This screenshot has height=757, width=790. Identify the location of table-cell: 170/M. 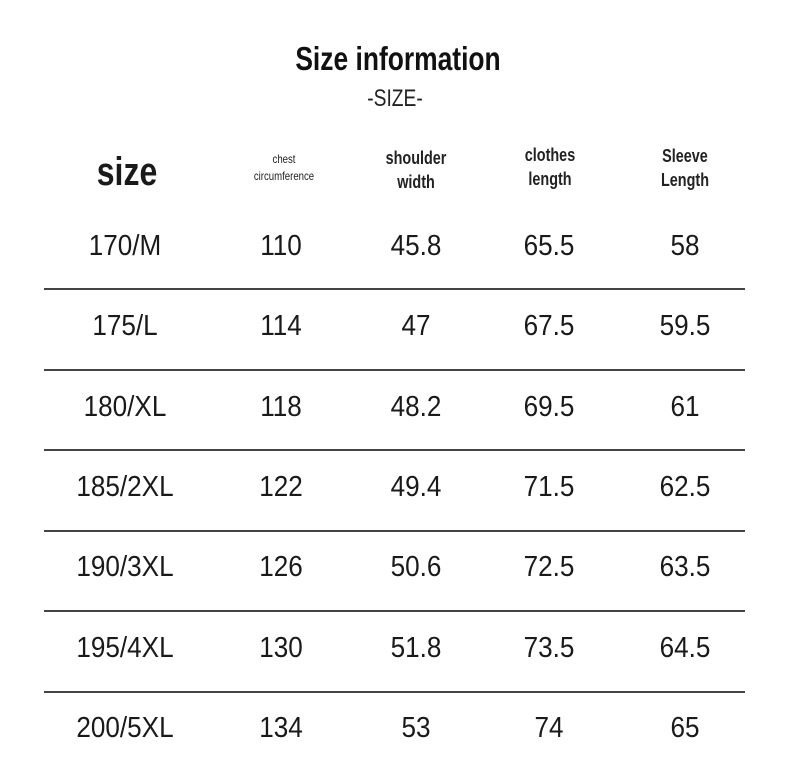
(125, 246).